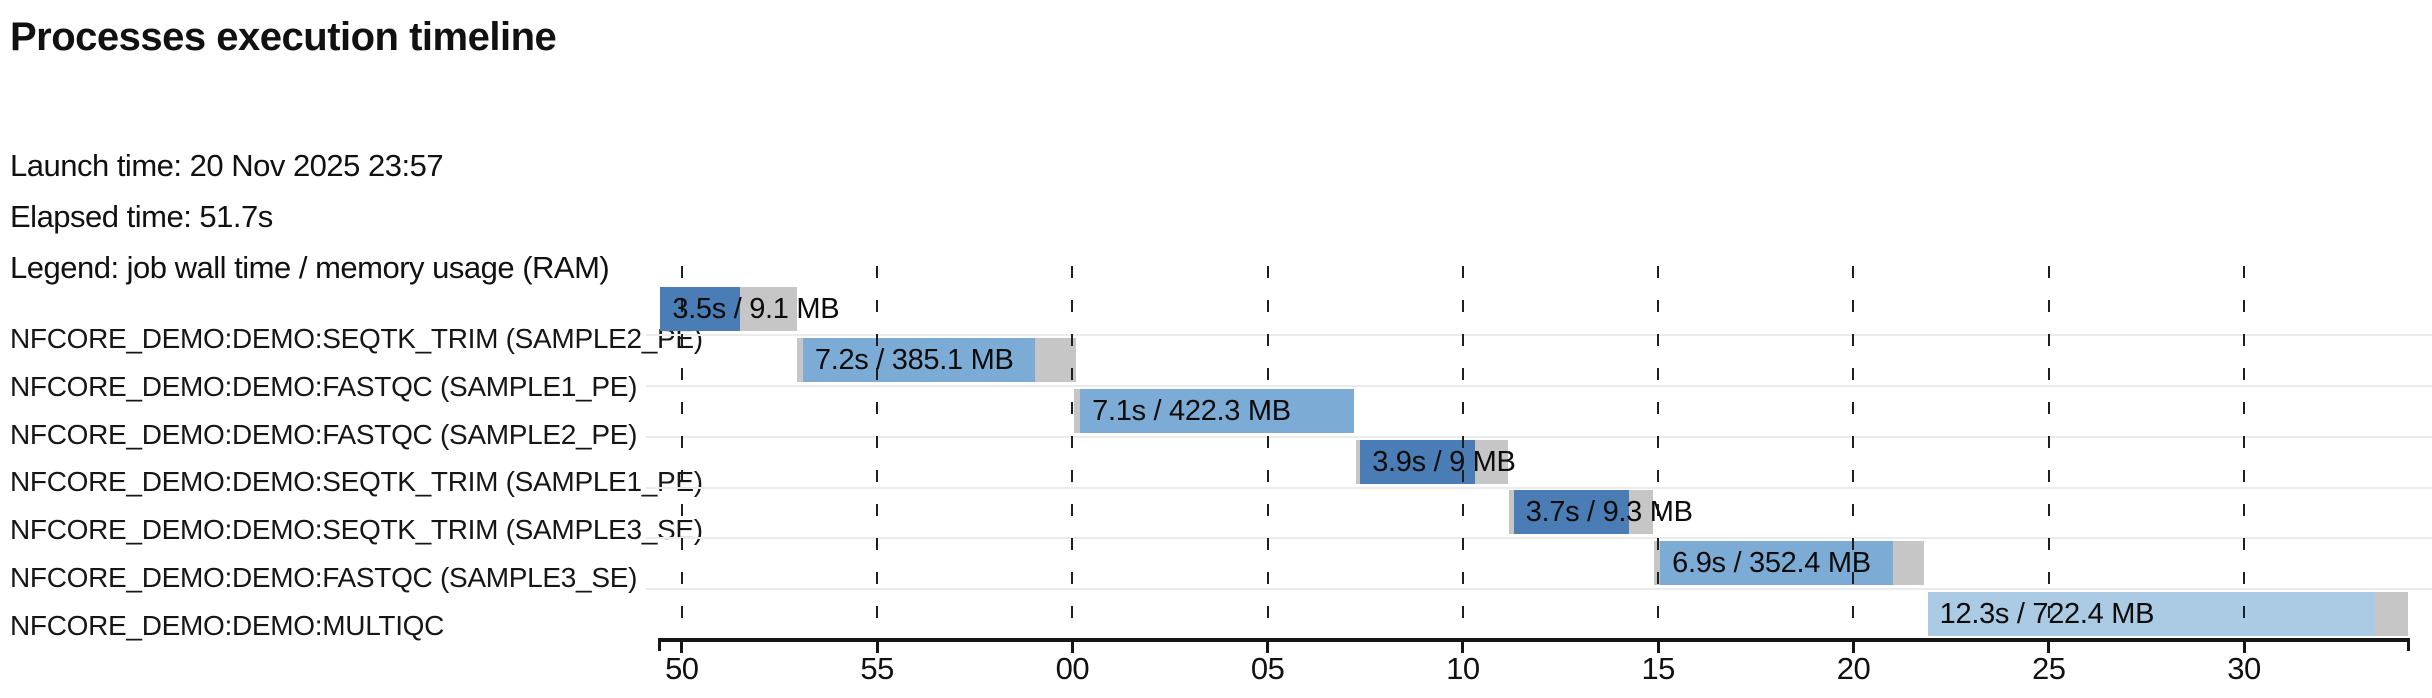  Describe the element at coordinates (1267, 668) in the screenshot. I see `time-axis-tick-label: 05` at that location.